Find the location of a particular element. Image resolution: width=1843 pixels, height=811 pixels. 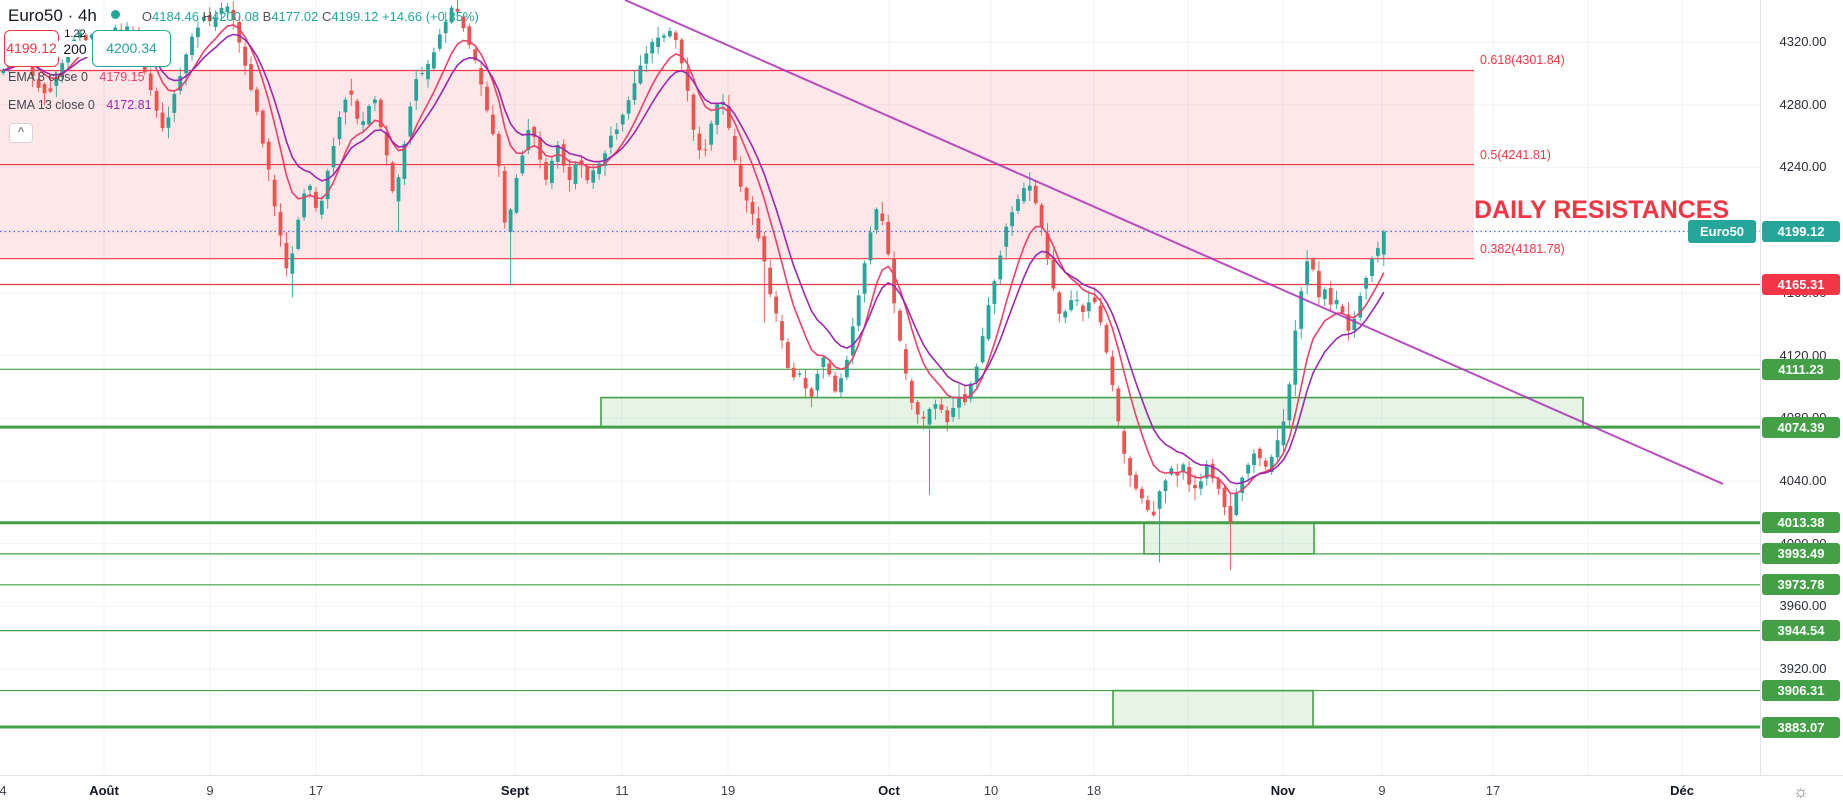

time-axis-label: Oct is located at coordinates (889, 790).